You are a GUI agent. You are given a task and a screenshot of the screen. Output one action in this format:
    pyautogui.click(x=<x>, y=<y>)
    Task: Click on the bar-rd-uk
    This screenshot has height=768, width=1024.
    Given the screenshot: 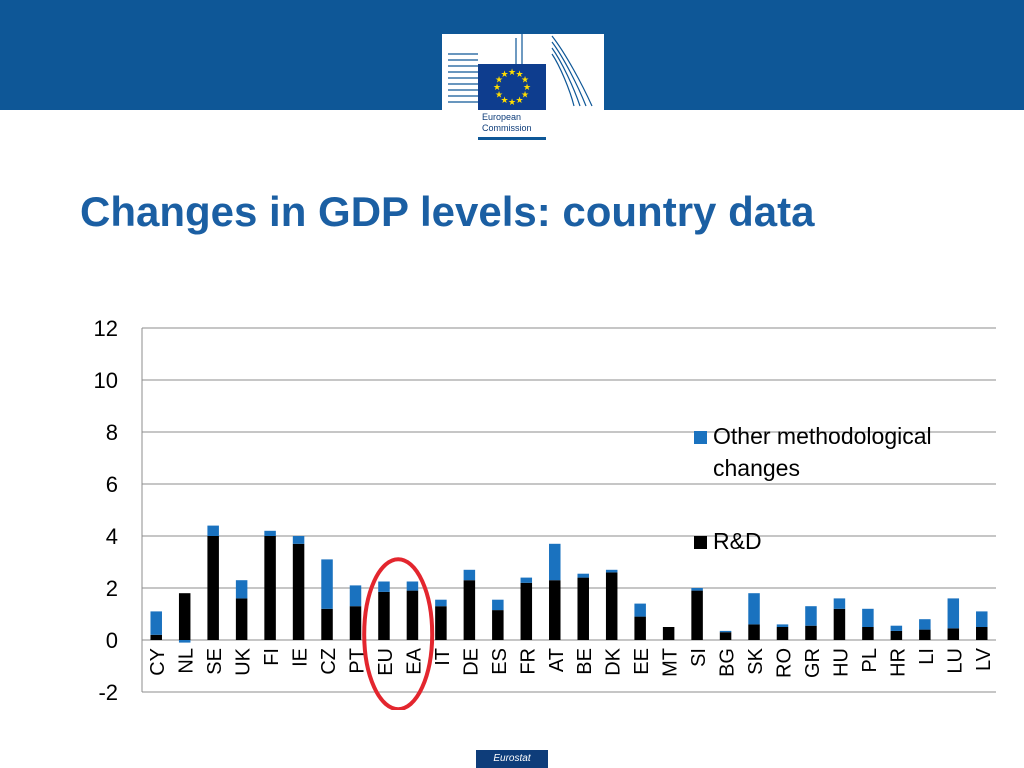 What is the action you would take?
    pyautogui.click(x=241, y=619)
    